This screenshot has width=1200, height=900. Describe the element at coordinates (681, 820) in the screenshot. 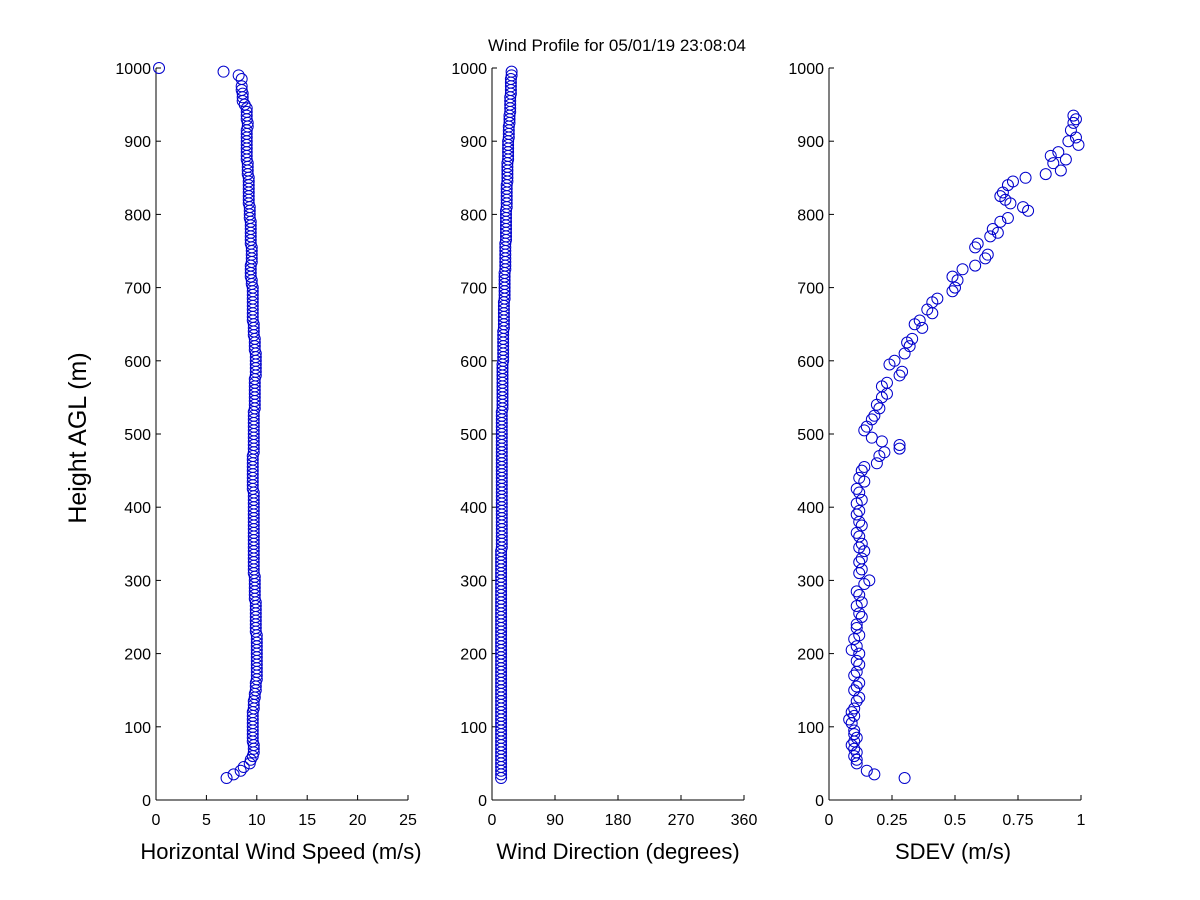

I see `wind-direction-x-tick-label: 270` at that location.